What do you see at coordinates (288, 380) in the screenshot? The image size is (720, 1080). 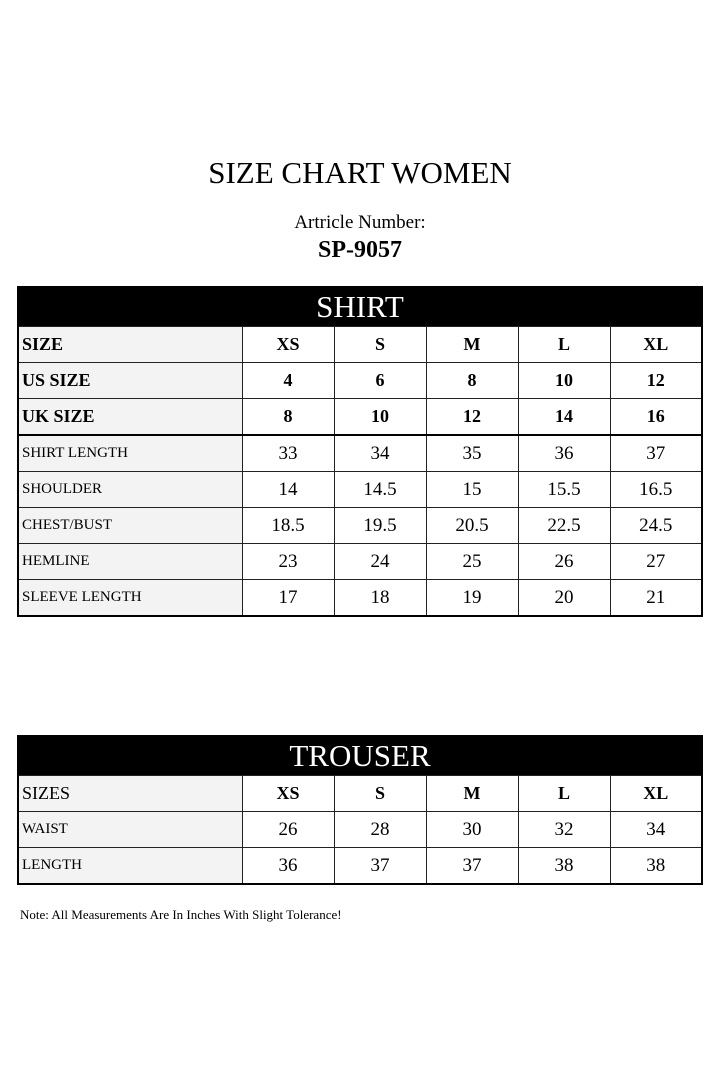 I see `size-value-cell: 4` at bounding box center [288, 380].